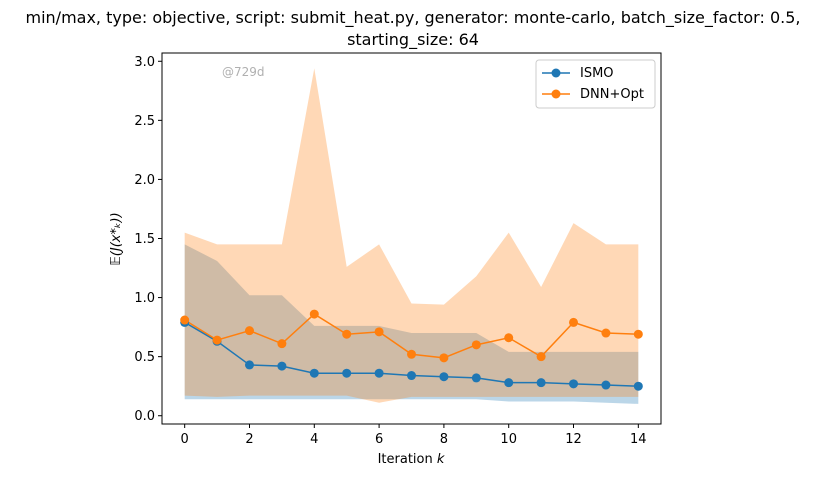 The image size is (826, 477). What do you see at coordinates (144, 180) in the screenshot?
I see `y-tick-label: 2.0` at bounding box center [144, 180].